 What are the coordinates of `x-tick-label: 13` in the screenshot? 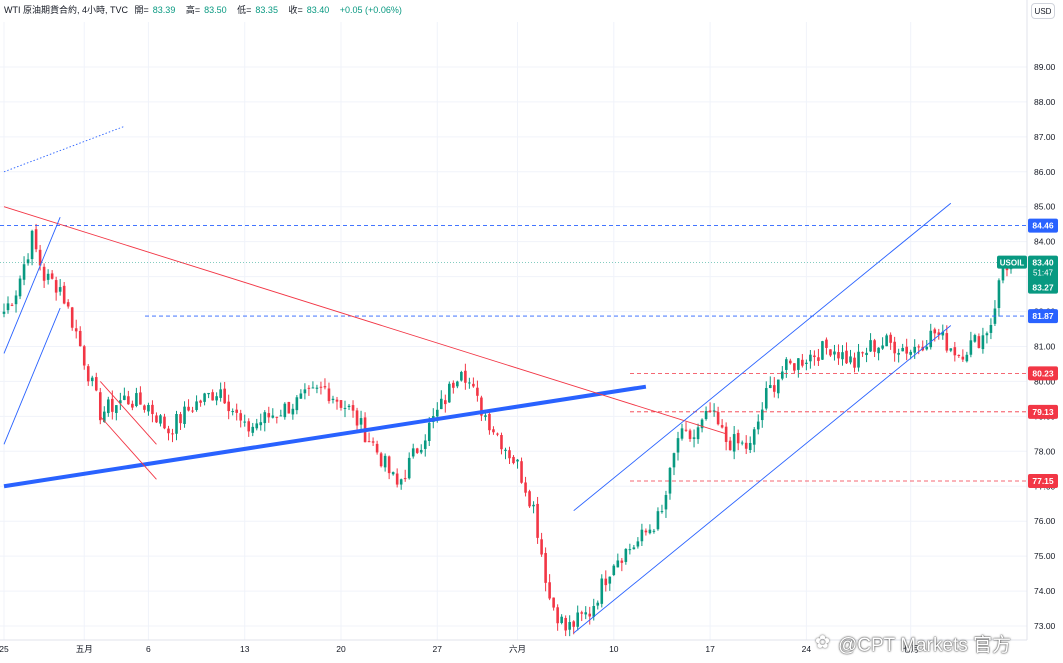 It's located at (245, 649).